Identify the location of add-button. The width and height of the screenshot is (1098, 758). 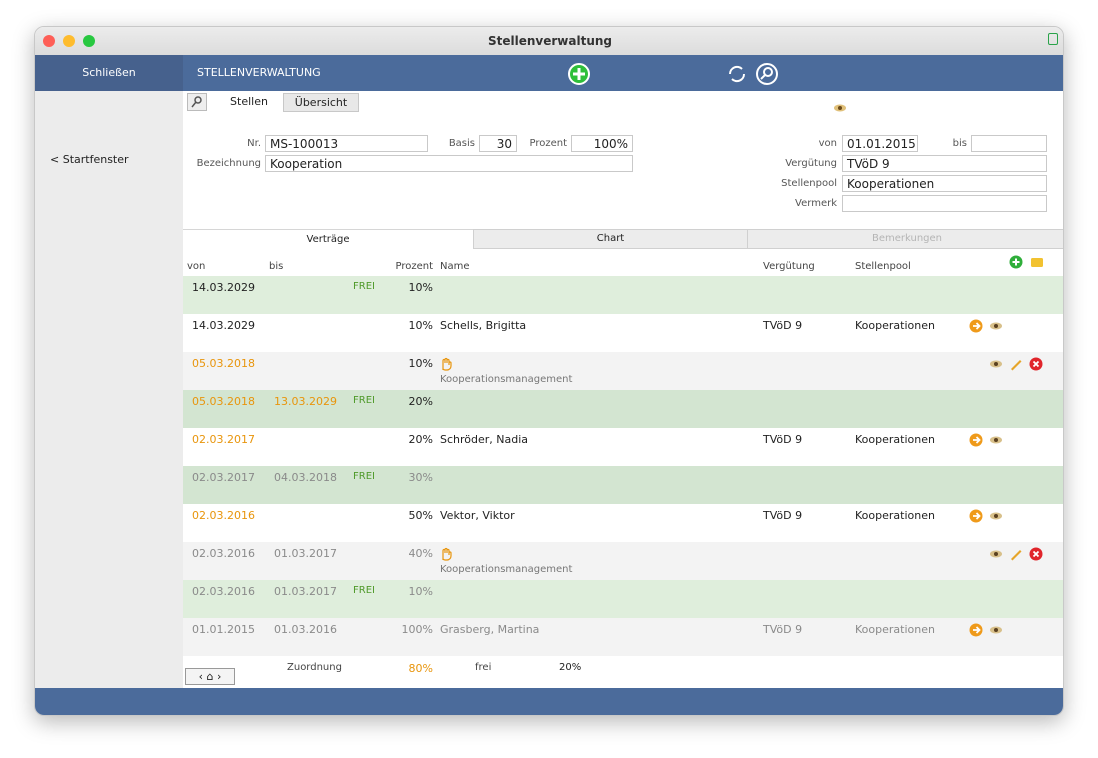
(579, 74).